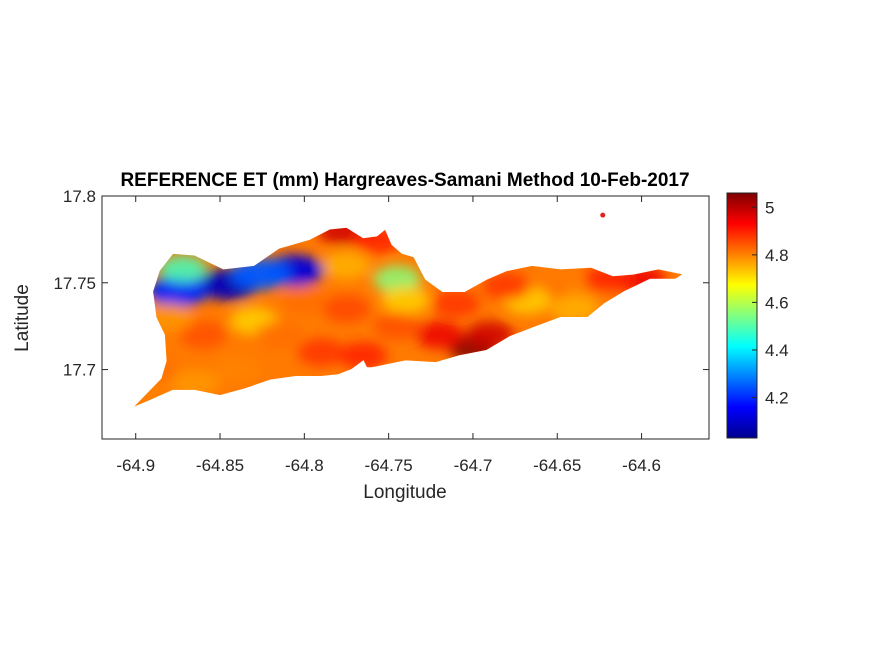 The width and height of the screenshot is (875, 656). I want to click on x-tick-label: -64.65, so click(557, 465).